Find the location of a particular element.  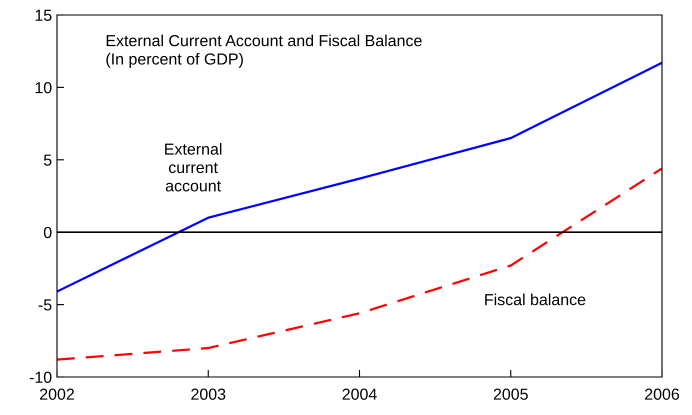

x-tick-label: 2004 is located at coordinates (359, 394).